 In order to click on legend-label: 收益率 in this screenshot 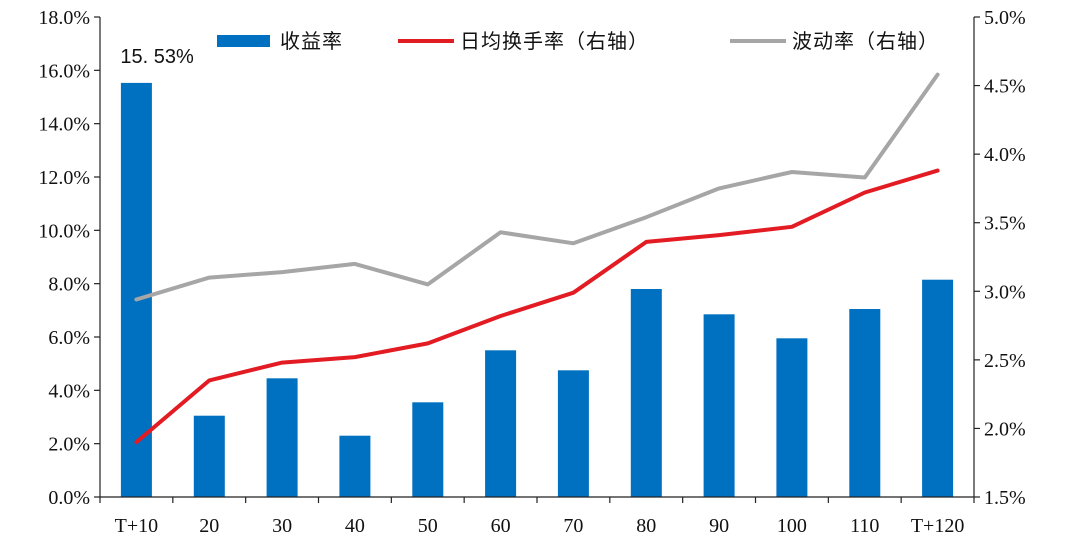, I will do `click(311, 41)`.